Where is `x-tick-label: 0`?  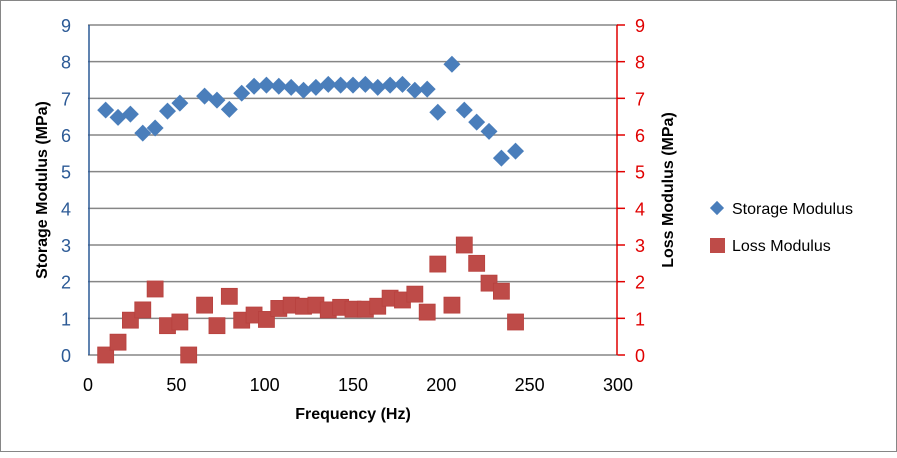 x-tick-label: 0 is located at coordinates (88, 385).